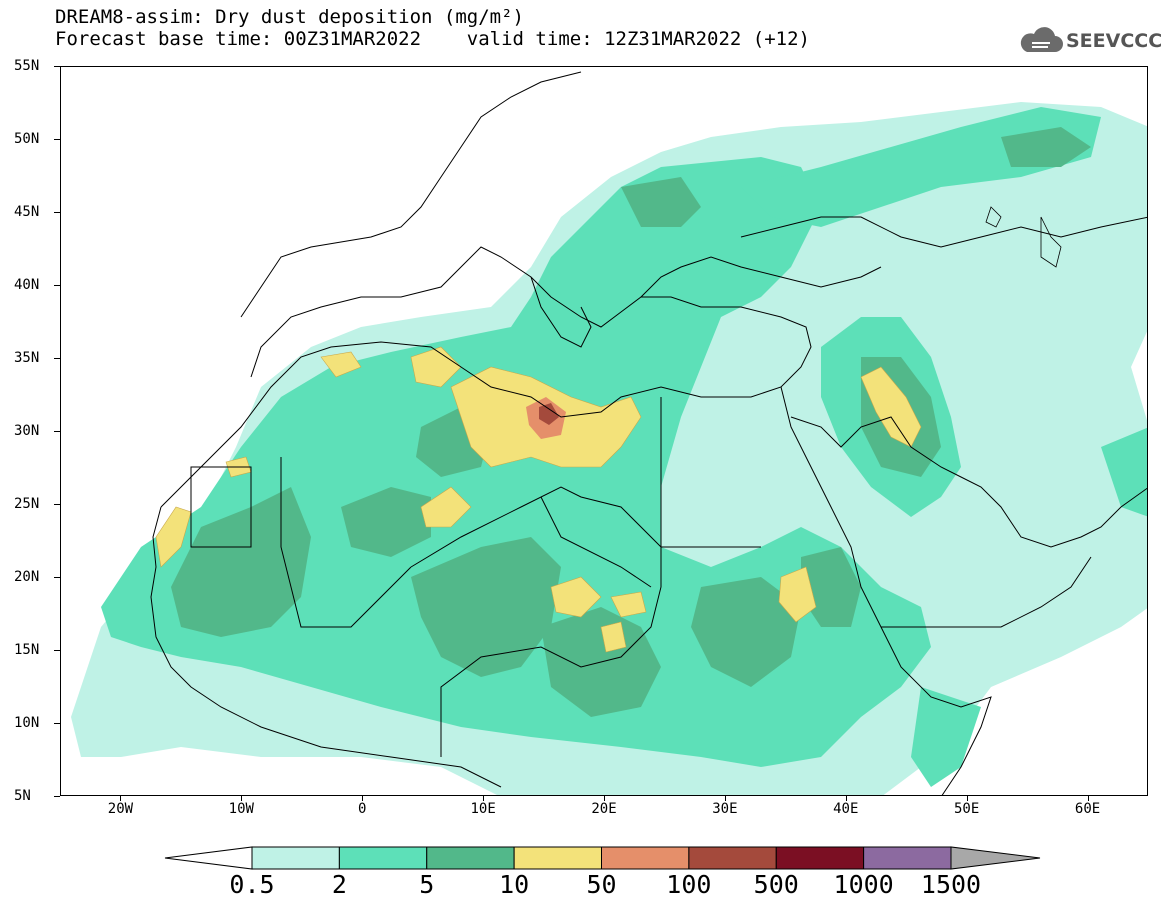 The width and height of the screenshot is (1165, 907). I want to click on seevccc-logo: SEEVCCC, so click(1090, 41).